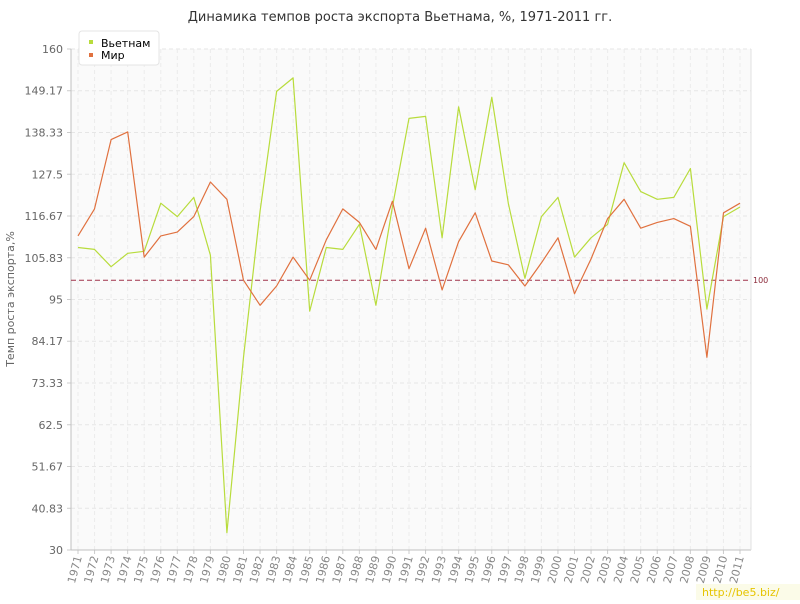  I want to click on legend-label-world: Мир, so click(113, 55).